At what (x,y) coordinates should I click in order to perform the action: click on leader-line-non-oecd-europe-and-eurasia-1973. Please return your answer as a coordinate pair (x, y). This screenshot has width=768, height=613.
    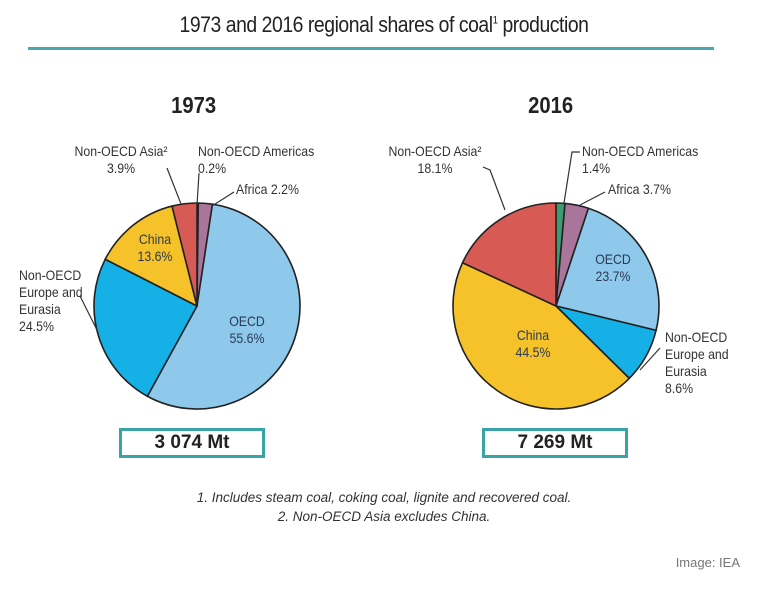
    Looking at the image, I should click on (89, 314).